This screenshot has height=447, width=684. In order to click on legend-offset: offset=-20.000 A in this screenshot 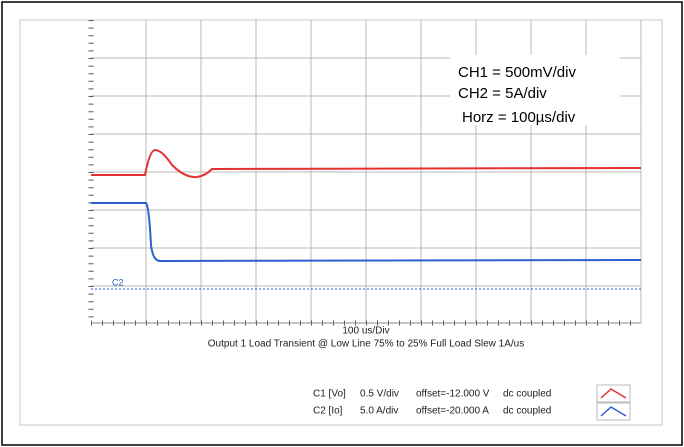, I will do `click(452, 411)`.